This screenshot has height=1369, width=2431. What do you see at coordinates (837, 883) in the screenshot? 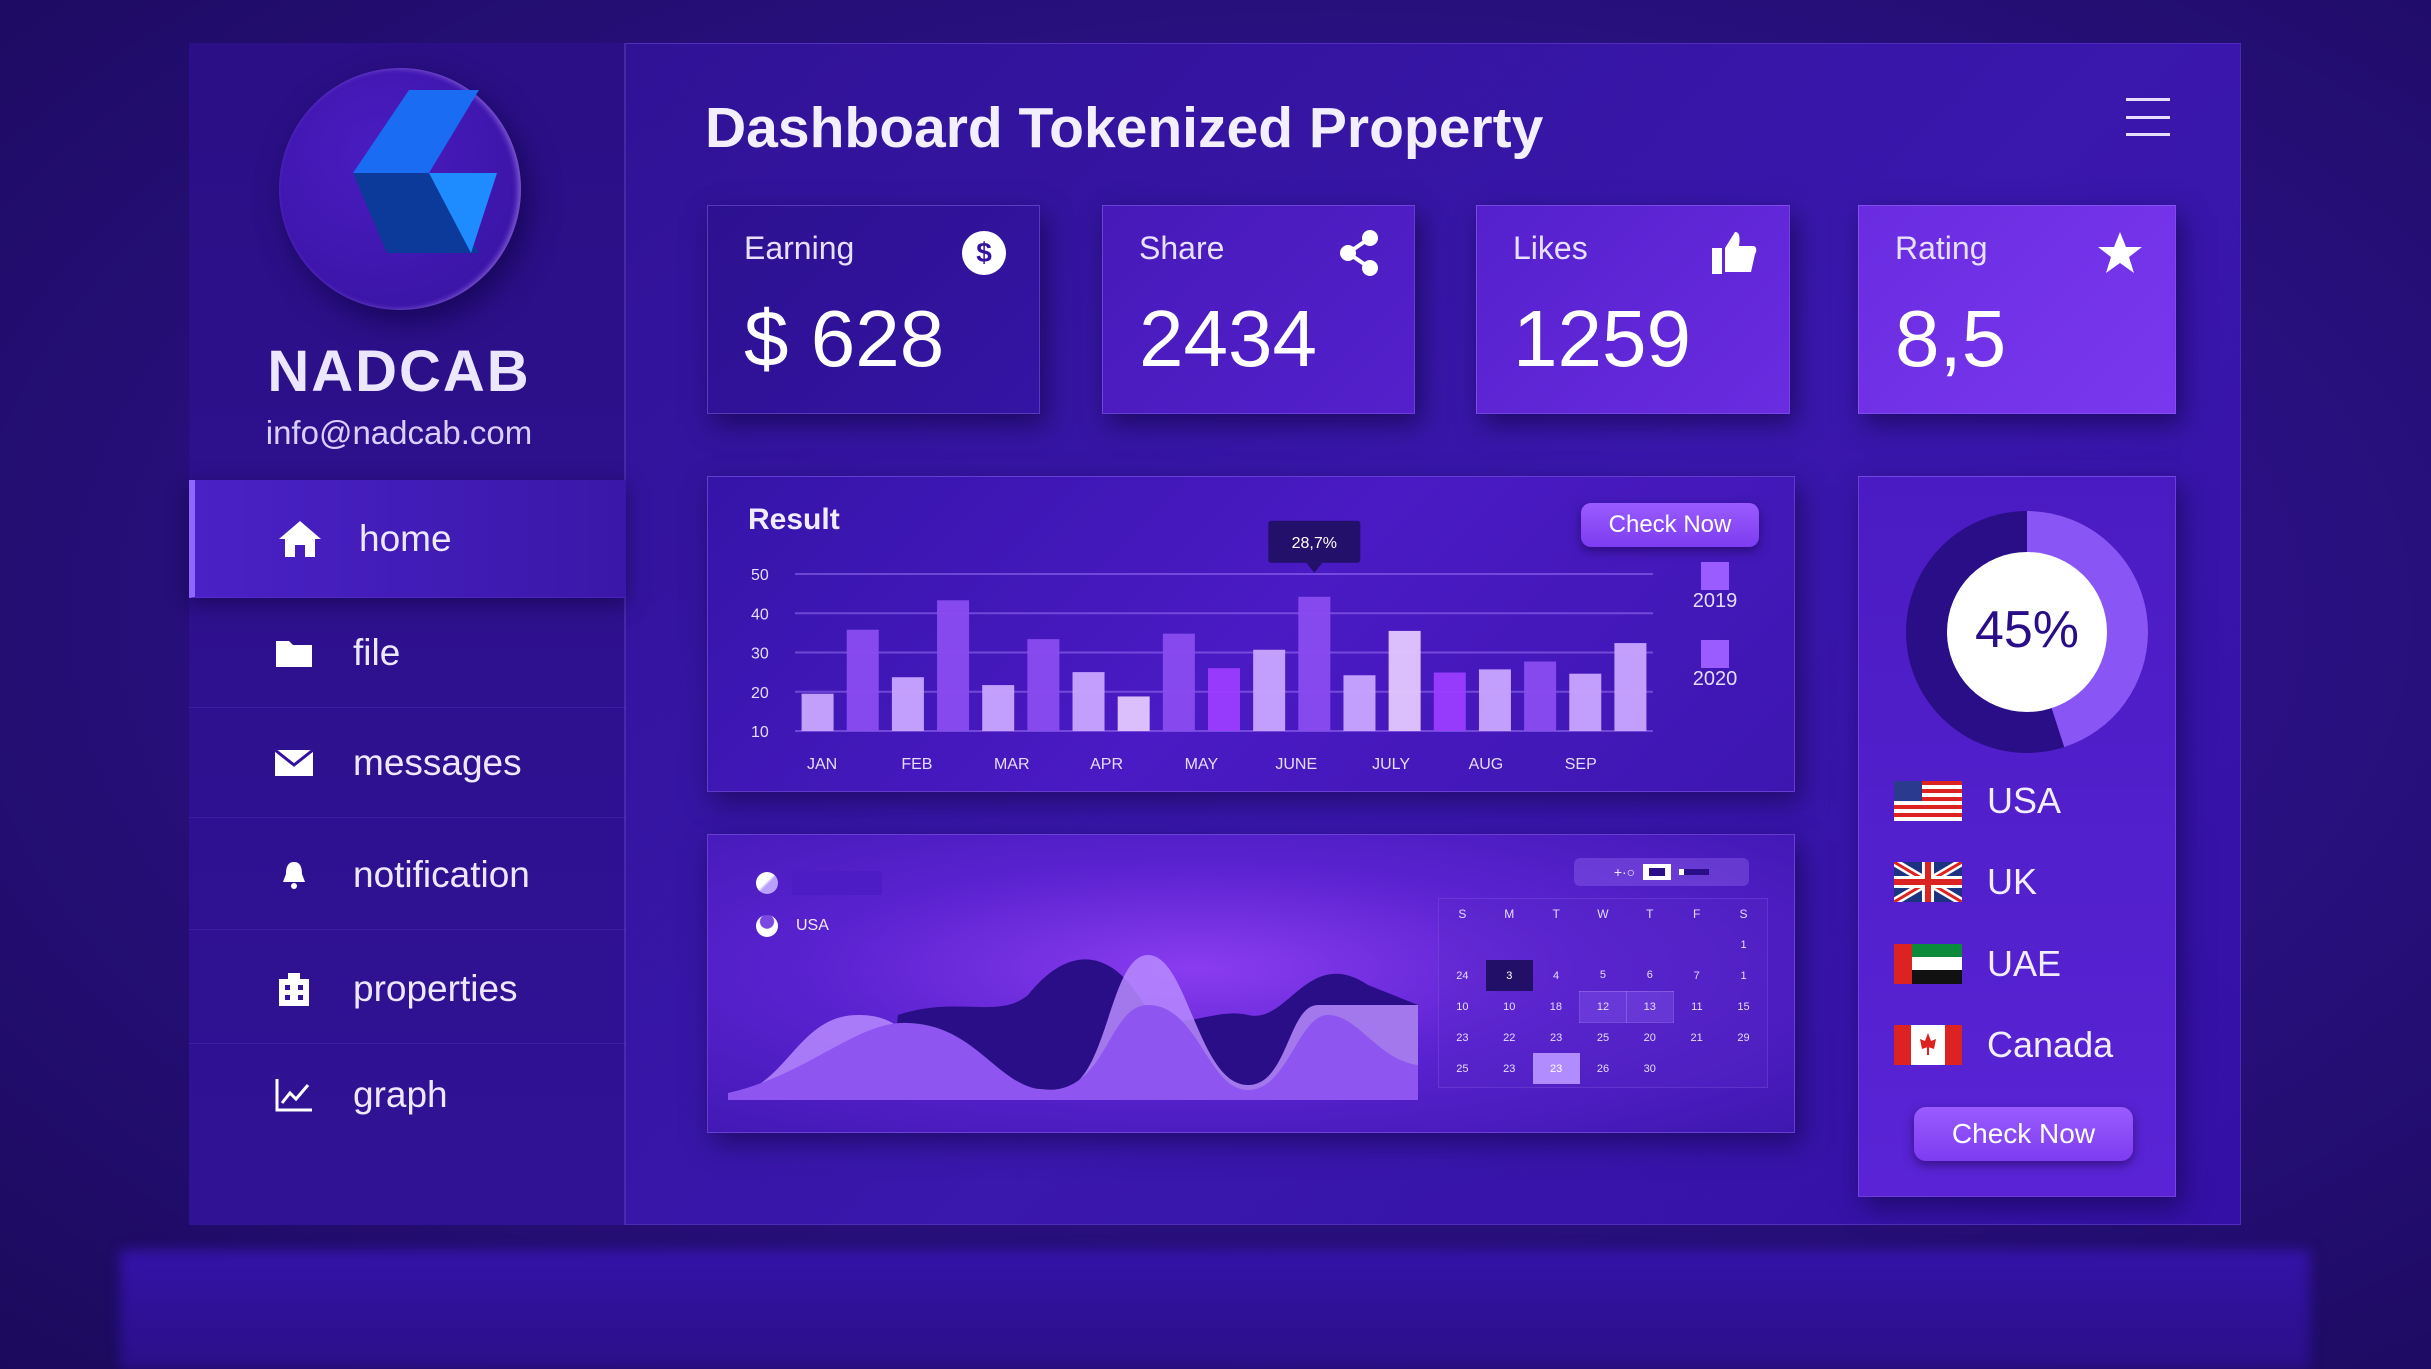
I see `legend-label` at bounding box center [837, 883].